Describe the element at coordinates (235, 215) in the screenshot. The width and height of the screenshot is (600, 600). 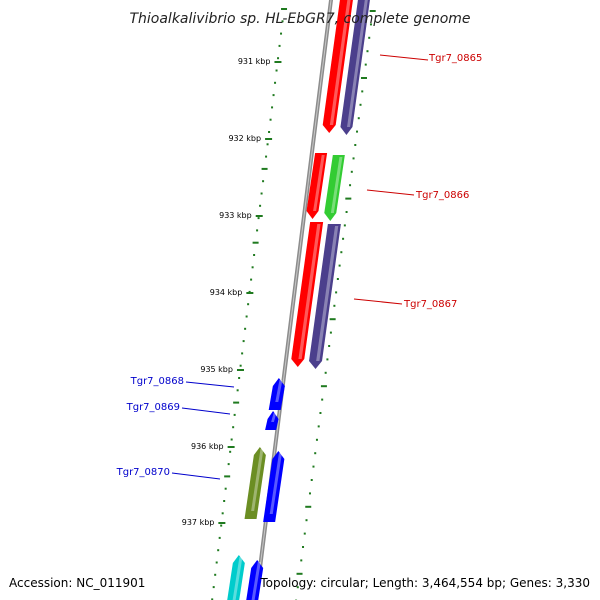
I see `kbp-tick-label: 933 kbp` at that location.